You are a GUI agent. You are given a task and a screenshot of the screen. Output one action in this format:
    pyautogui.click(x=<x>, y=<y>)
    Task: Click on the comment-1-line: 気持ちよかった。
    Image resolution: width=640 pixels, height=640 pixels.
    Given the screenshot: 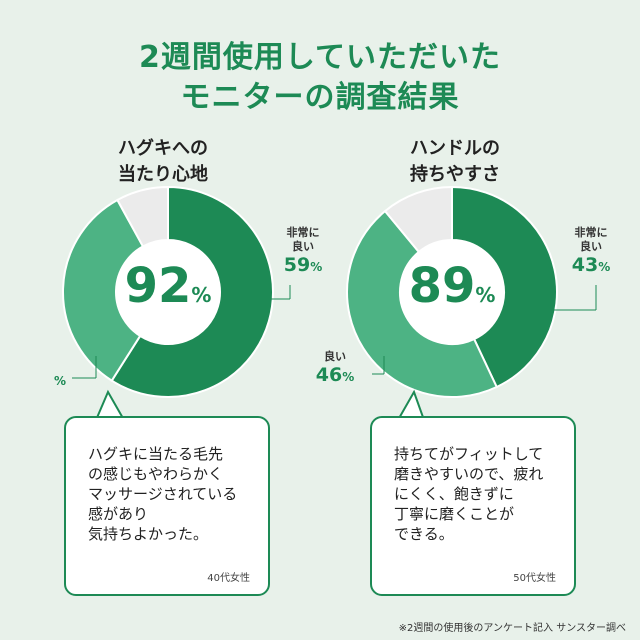 What is the action you would take?
    pyautogui.click(x=148, y=534)
    